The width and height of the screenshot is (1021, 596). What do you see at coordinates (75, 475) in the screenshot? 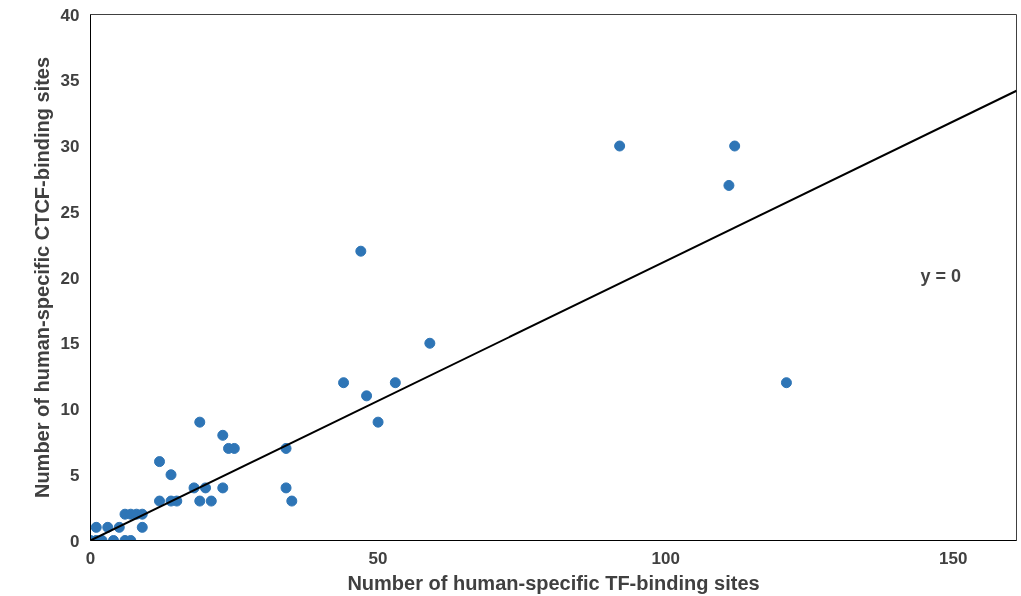
I see `y-tick-label: 5` at bounding box center [75, 475].